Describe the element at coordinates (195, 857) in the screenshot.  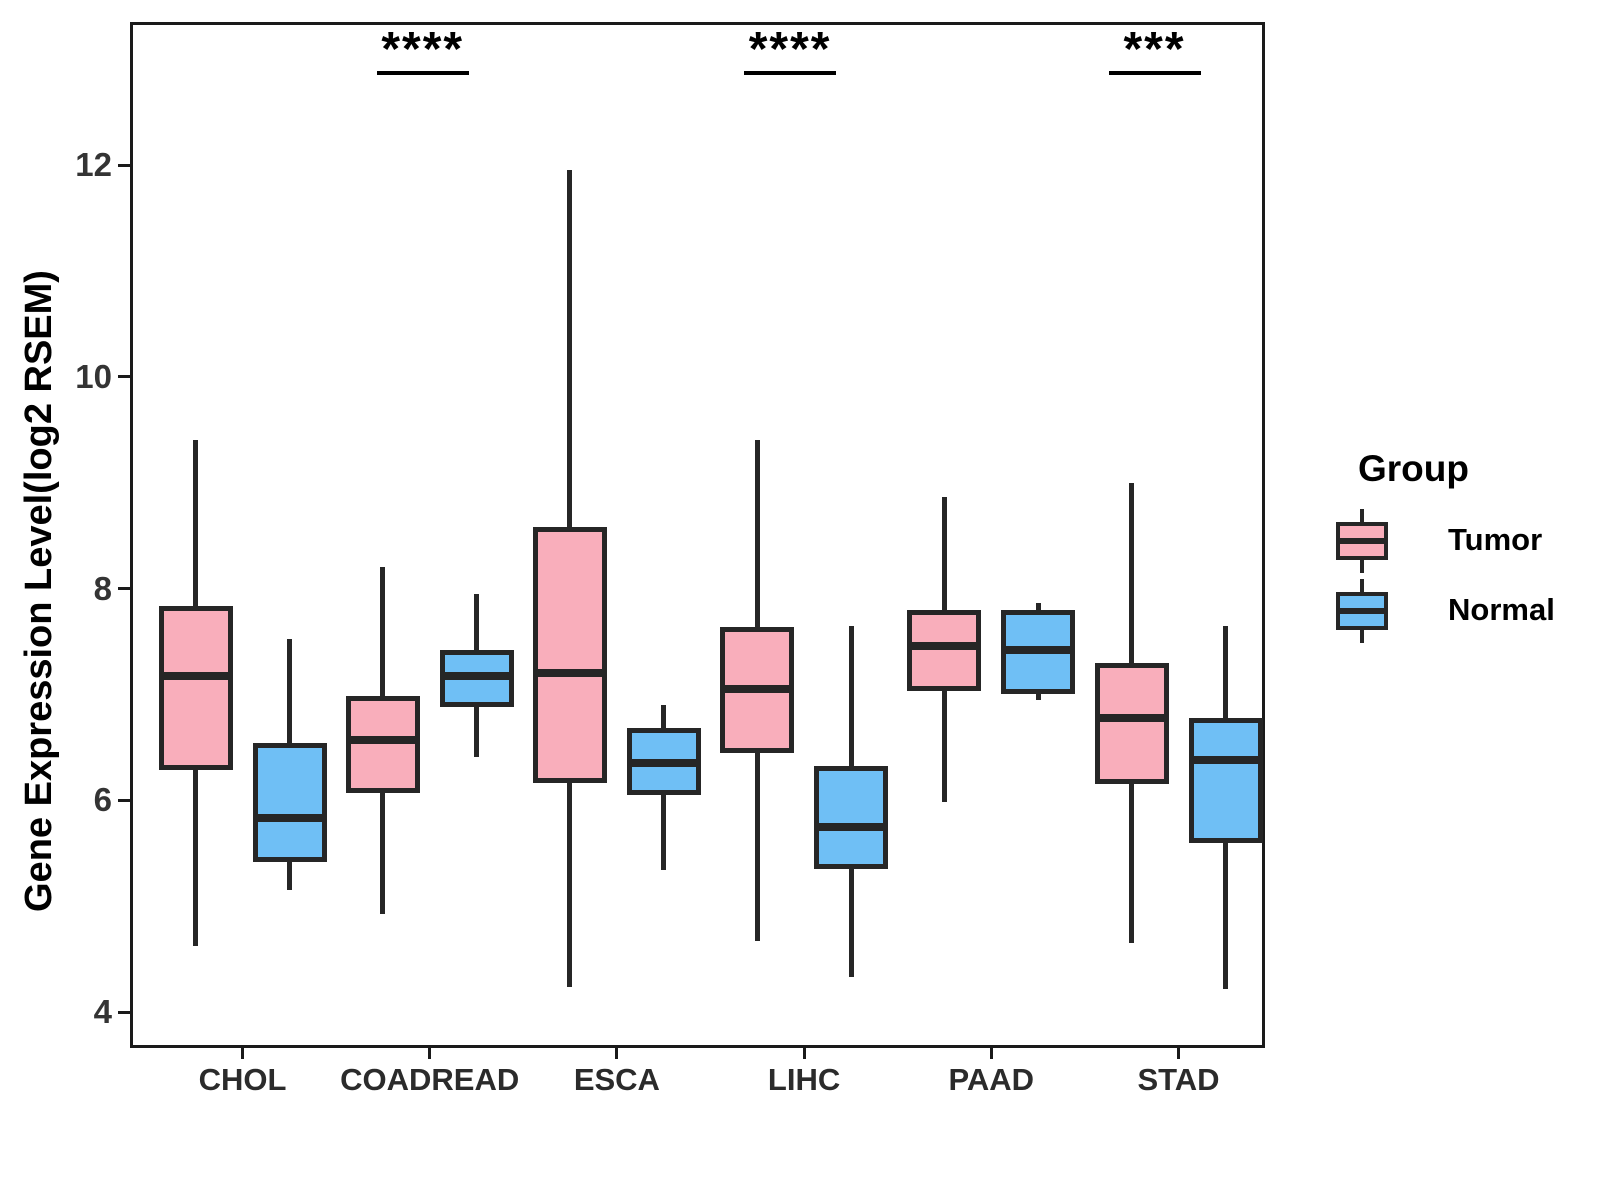
I see `lower-whisker-tumor-chol` at that location.